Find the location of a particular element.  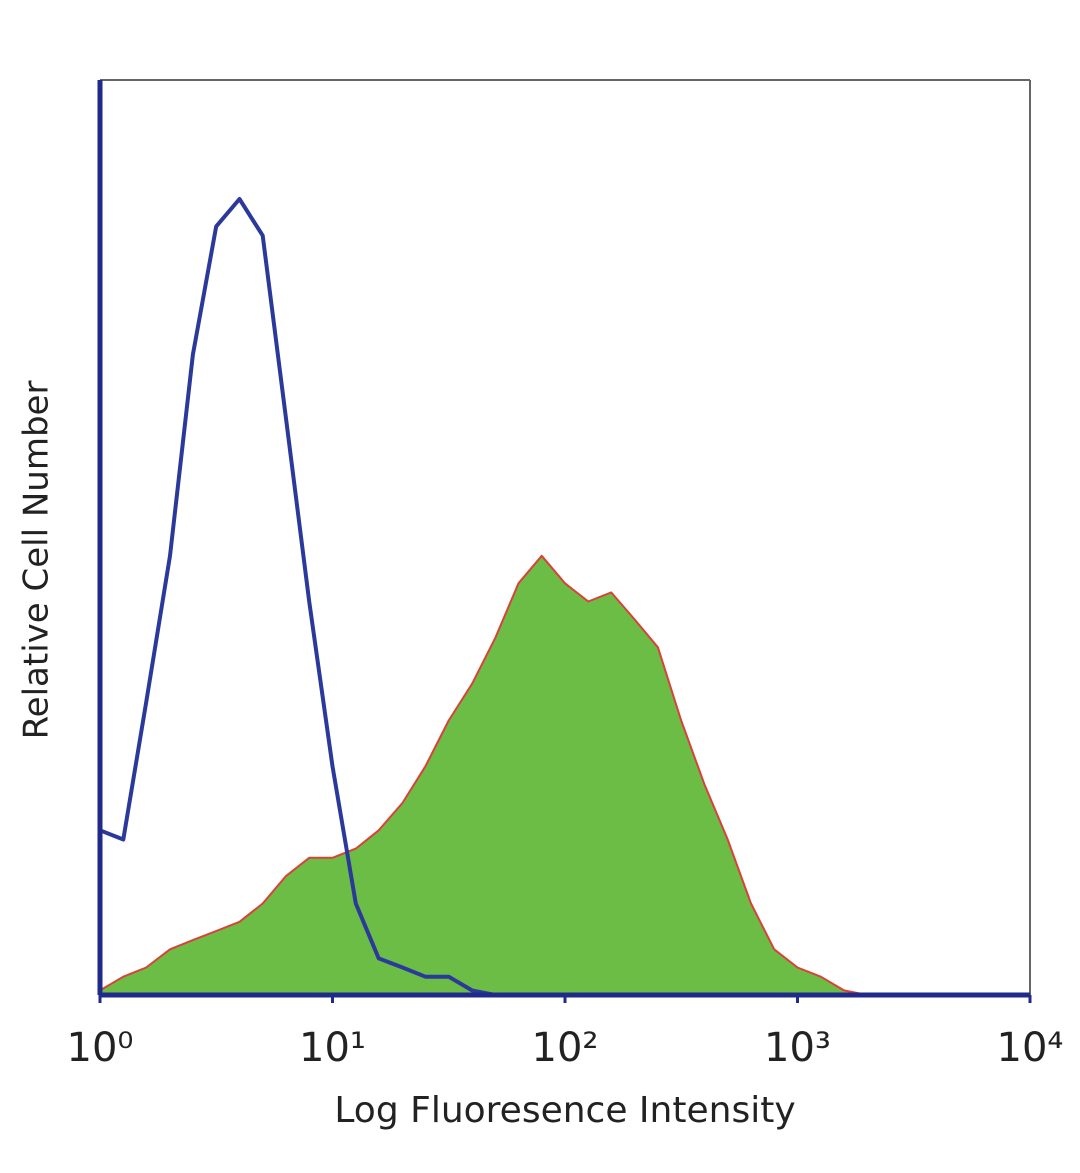

y-axis-label: Relative Cell Number is located at coordinates (37, 560).